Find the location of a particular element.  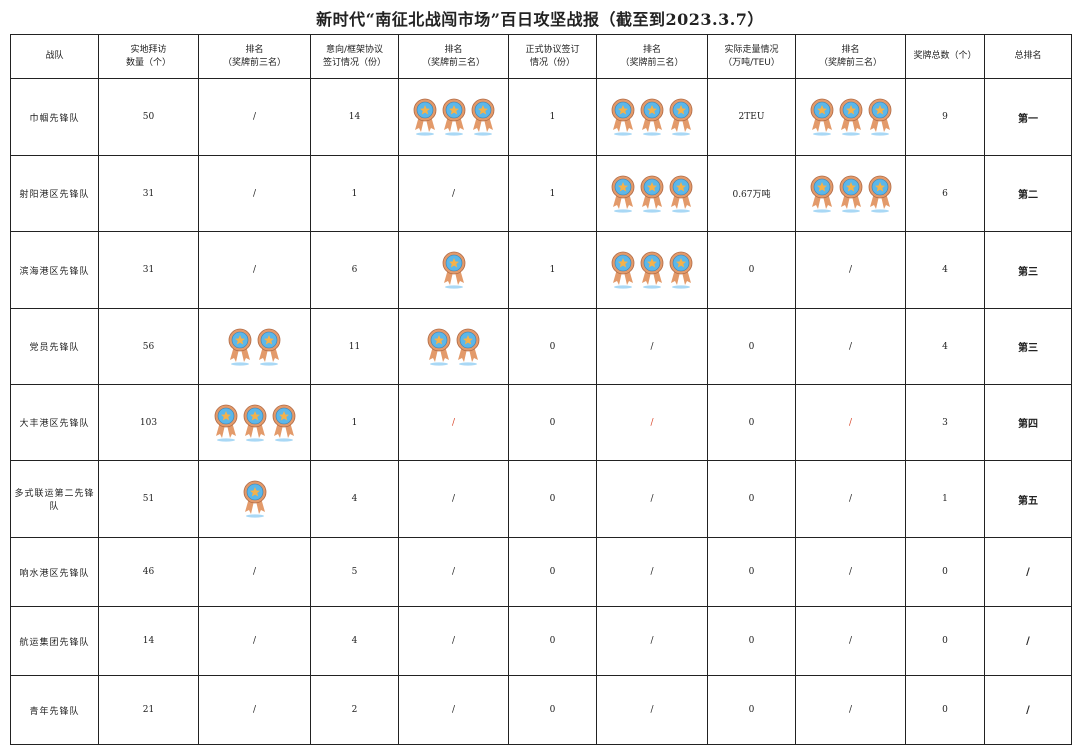

table-row: 航运集团先锋队 14/4/0/0/0/ is located at coordinates (541, 641).